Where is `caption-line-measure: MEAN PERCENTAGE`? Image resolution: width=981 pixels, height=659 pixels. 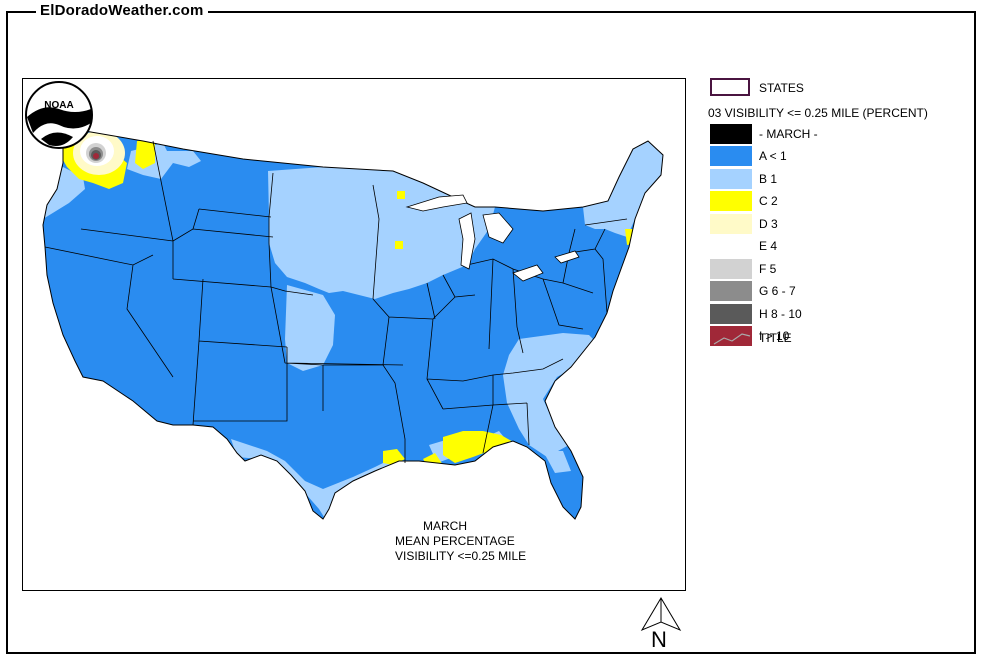 caption-line-measure: MEAN PERCENTAGE is located at coordinates (455, 541).